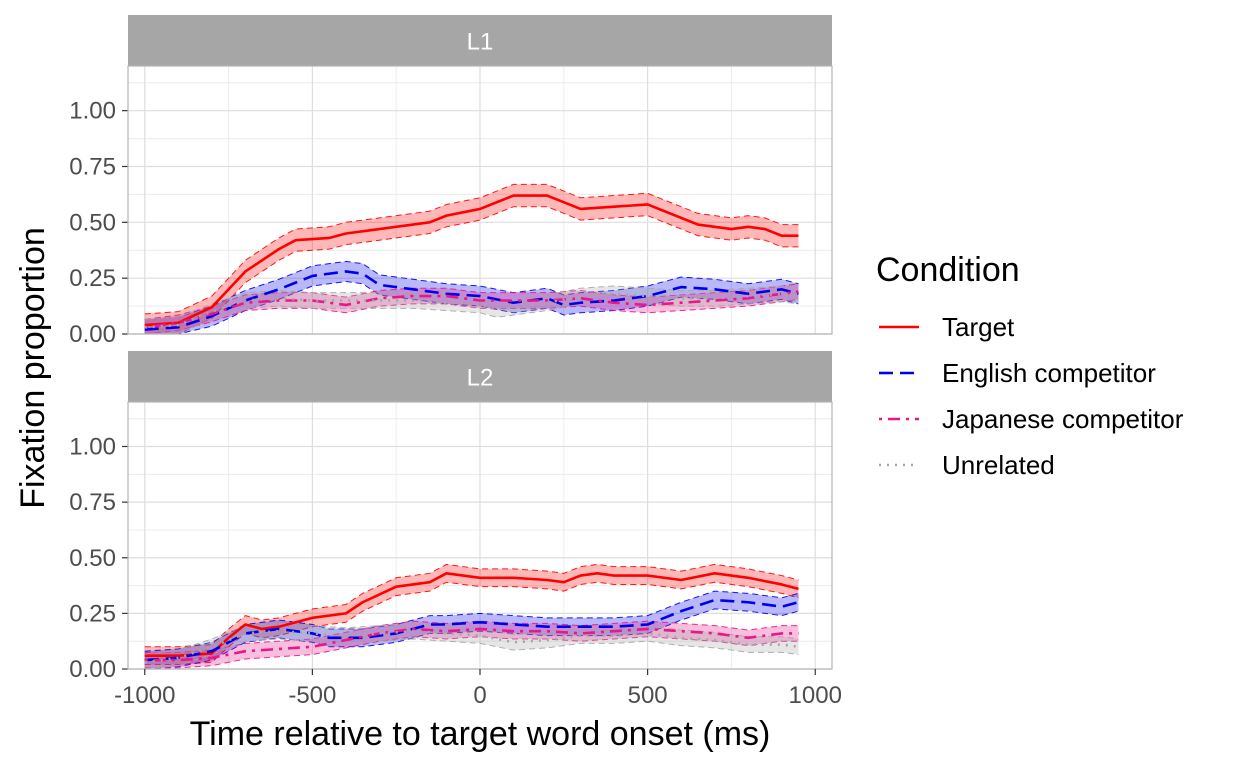  I want to click on panel-strip-label: L1, so click(480, 42).